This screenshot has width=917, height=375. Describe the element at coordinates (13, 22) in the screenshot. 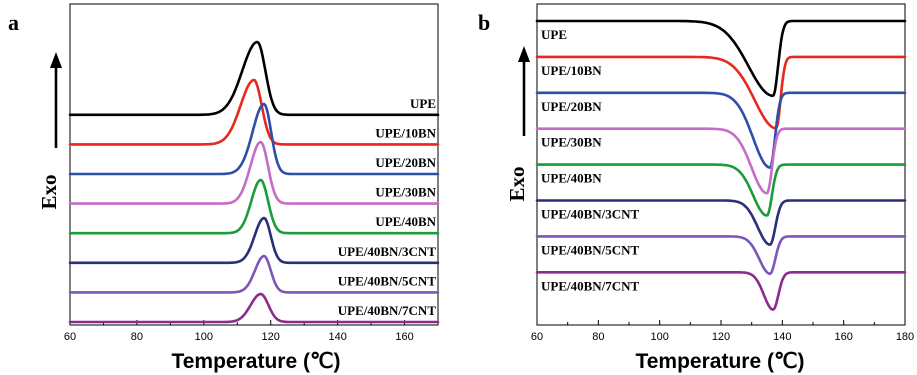

I see `panel-a-label: a` at that location.